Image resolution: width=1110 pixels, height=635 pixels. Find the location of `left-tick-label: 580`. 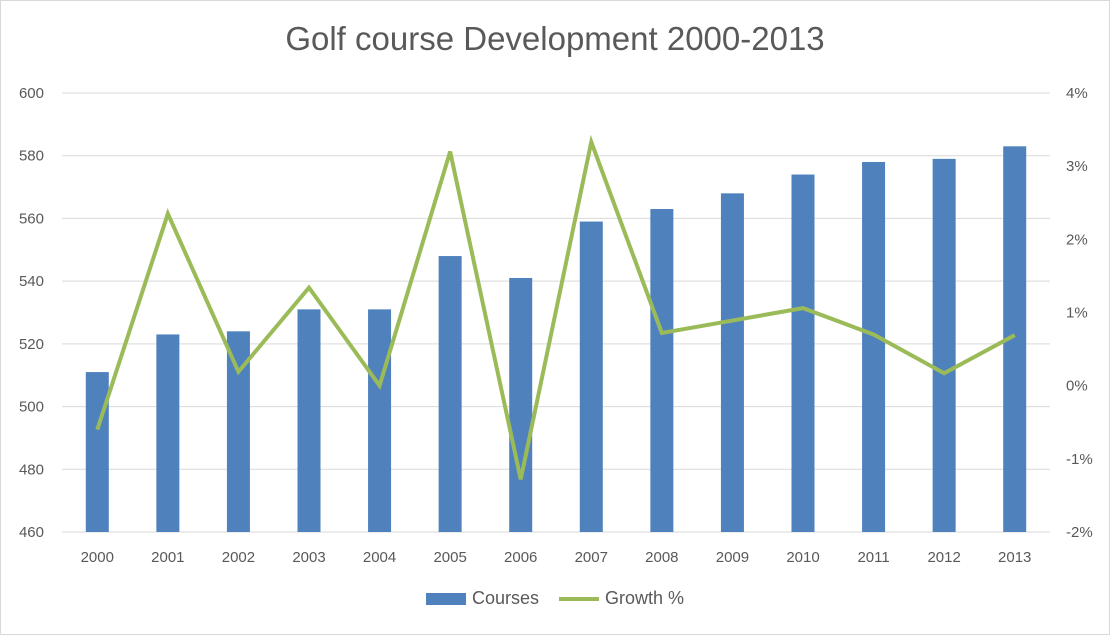

left-tick-label: 580 is located at coordinates (31, 156).